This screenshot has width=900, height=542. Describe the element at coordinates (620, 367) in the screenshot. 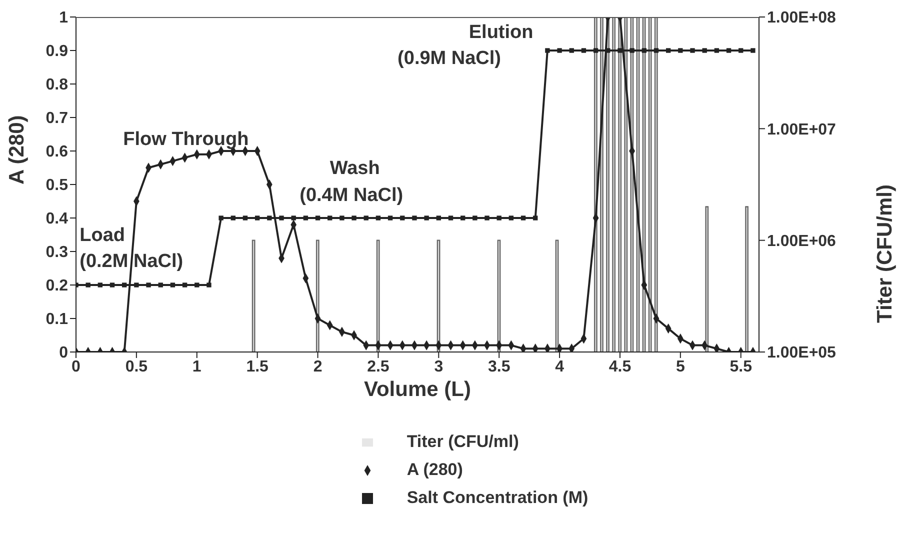

I see `x-tick-label: 4.5` at that location.